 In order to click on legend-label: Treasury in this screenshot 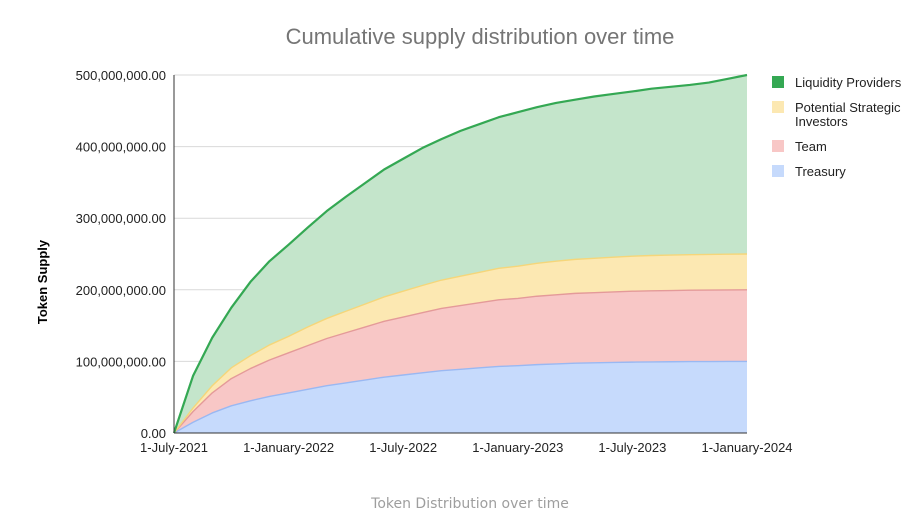, I will do `click(820, 171)`.